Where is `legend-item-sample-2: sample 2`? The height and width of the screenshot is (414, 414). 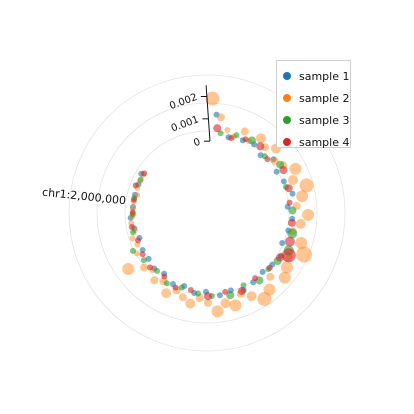
legend-item-sample-2: sample 2 is located at coordinates (316, 98).